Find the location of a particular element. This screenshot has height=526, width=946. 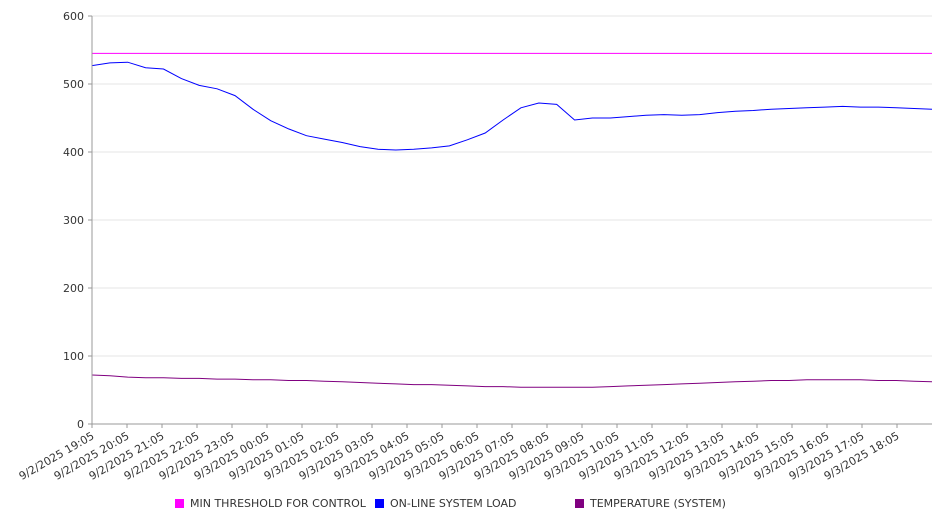

y-tick-label: 0 is located at coordinates (80, 424).